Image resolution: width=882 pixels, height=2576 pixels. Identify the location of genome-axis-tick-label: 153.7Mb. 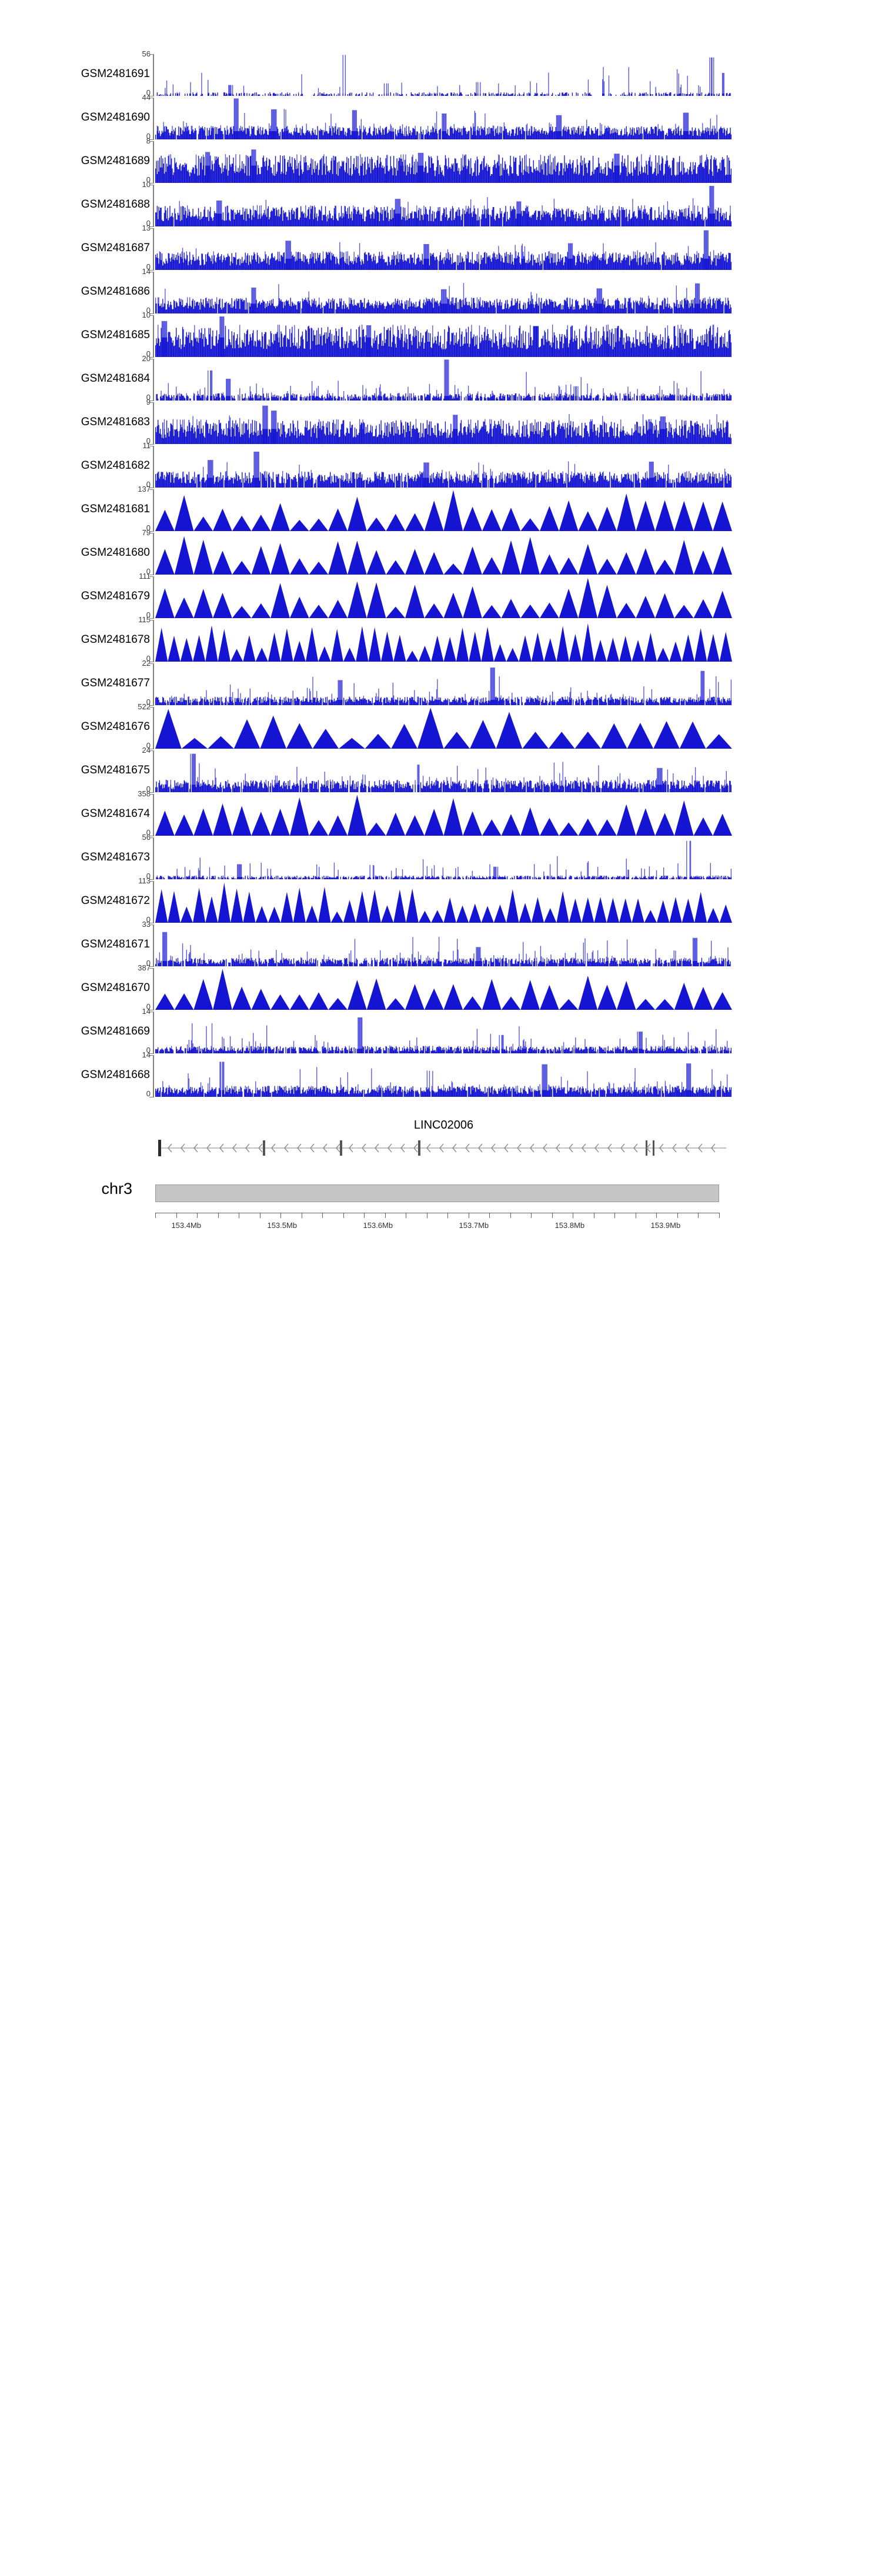
(474, 1225).